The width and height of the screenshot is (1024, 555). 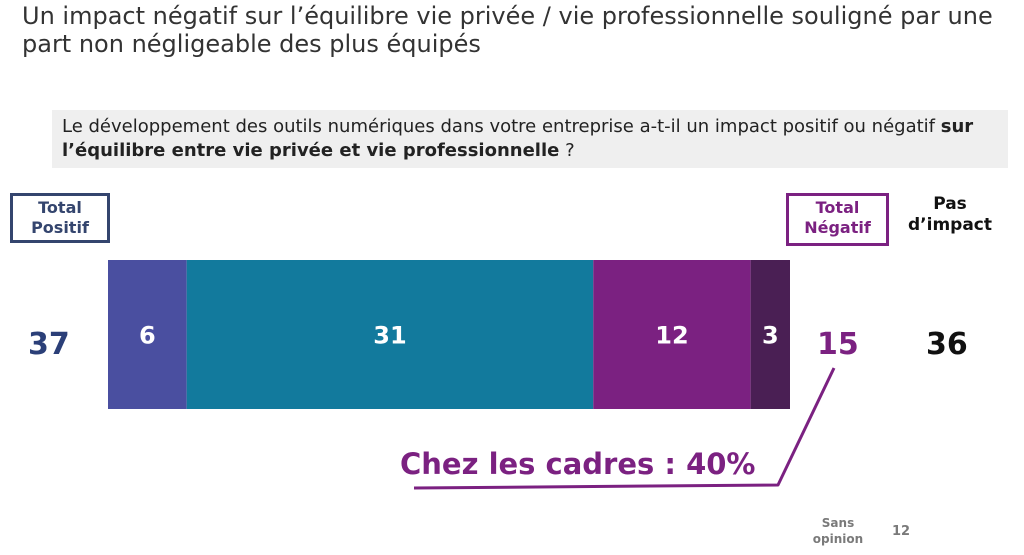 What do you see at coordinates (624, 428) in the screenshot?
I see `callout-connector` at bounding box center [624, 428].